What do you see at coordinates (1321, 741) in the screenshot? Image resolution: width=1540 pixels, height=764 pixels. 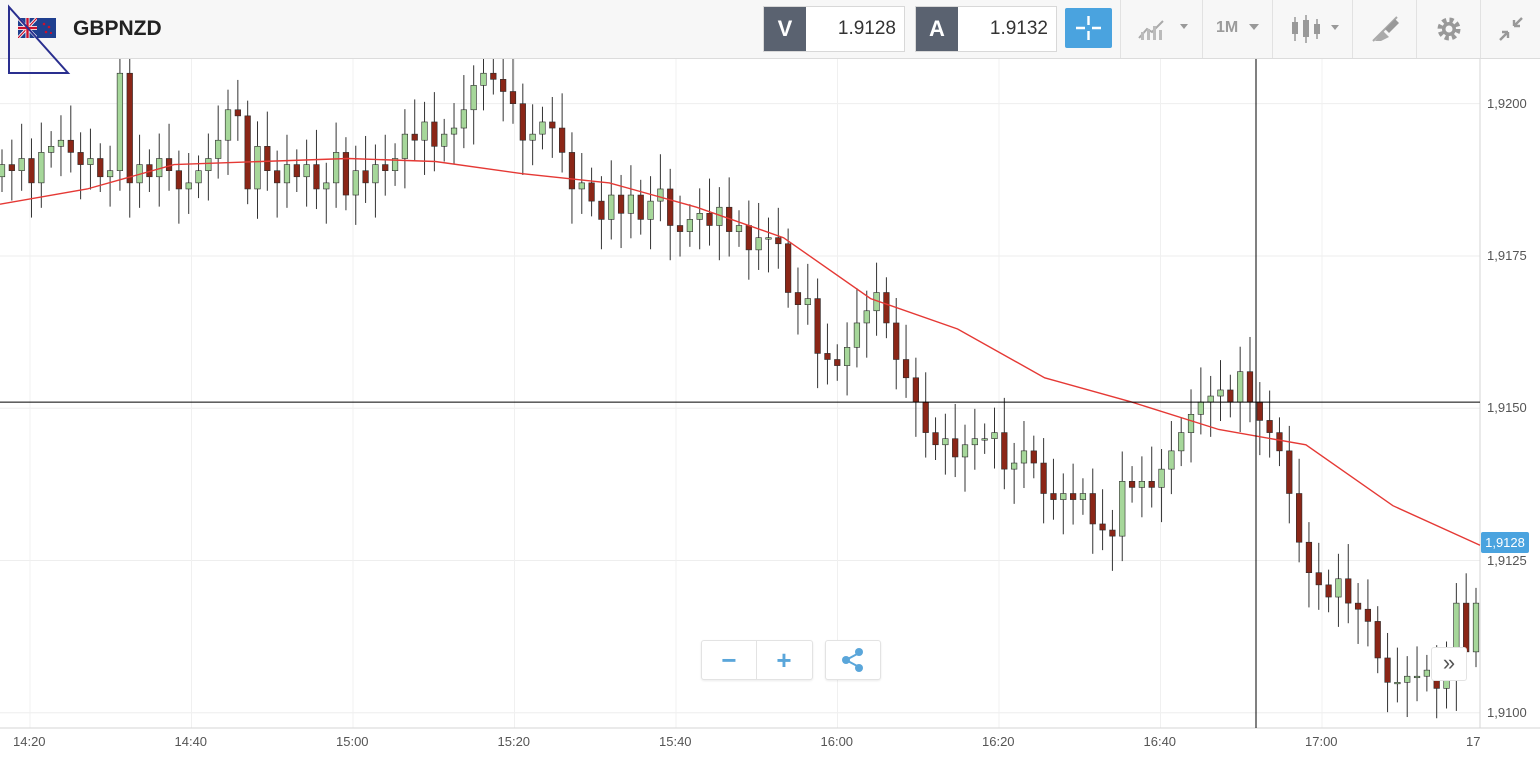 I see `time-tick-label: 17:00` at bounding box center [1321, 741].